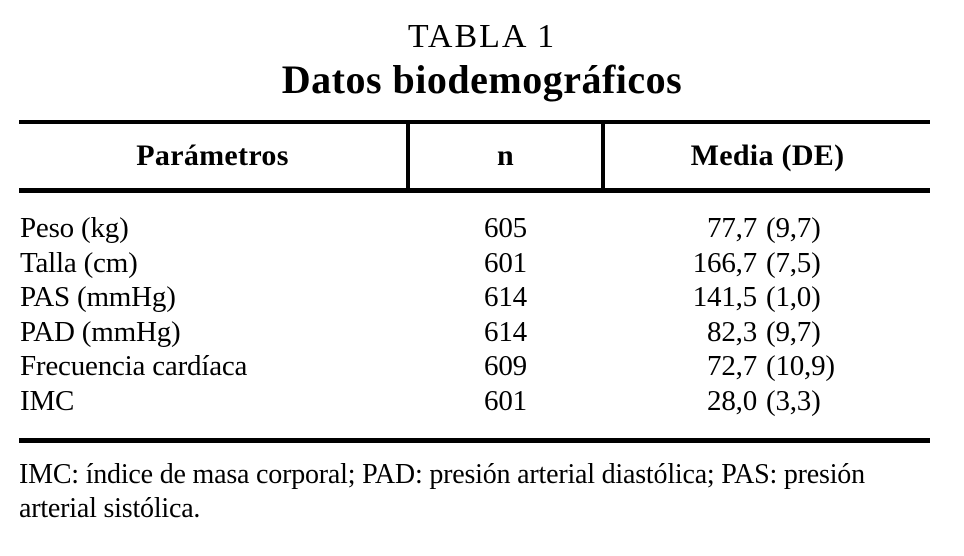 The width and height of the screenshot is (964, 556). Describe the element at coordinates (732, 331) in the screenshot. I see `mean-value: 82,3` at that location.